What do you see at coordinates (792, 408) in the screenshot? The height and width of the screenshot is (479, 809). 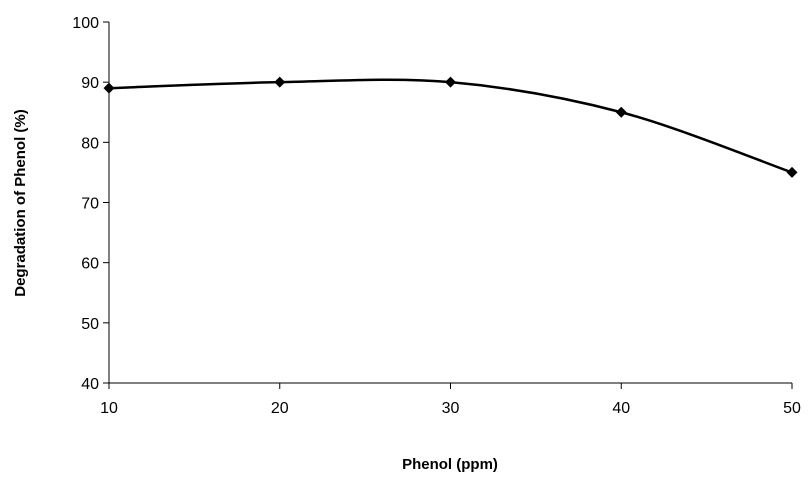 I see `x-tick-label: 50` at bounding box center [792, 408].